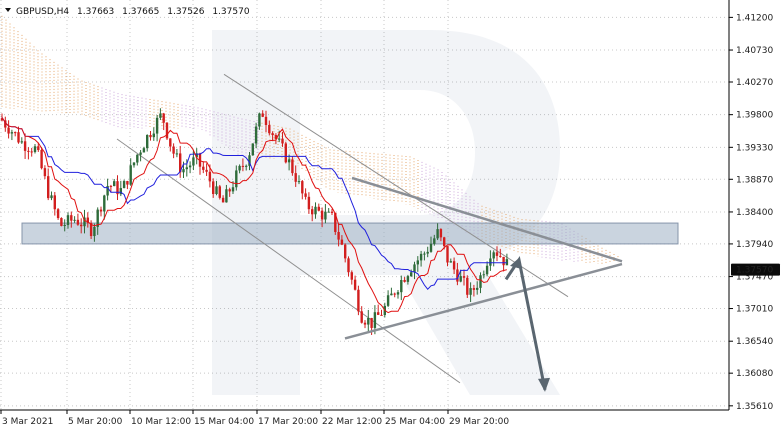 This screenshot has width=782, height=431. Describe the element at coordinates (754, 342) in the screenshot. I see `y-tick-label: 1.36540` at that location.